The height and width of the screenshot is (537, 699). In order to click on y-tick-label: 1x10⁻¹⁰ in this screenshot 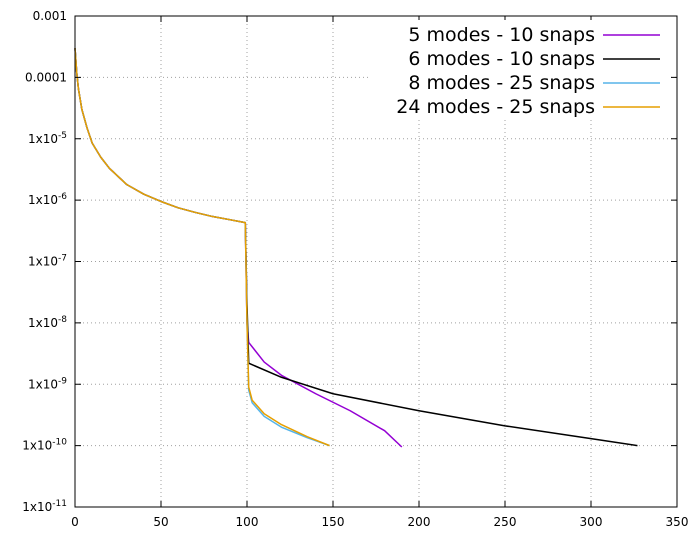, I will do `click(44, 445)`.